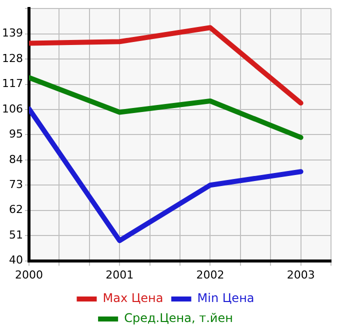  I want to click on legend-label: Min Цена, so click(225, 298).